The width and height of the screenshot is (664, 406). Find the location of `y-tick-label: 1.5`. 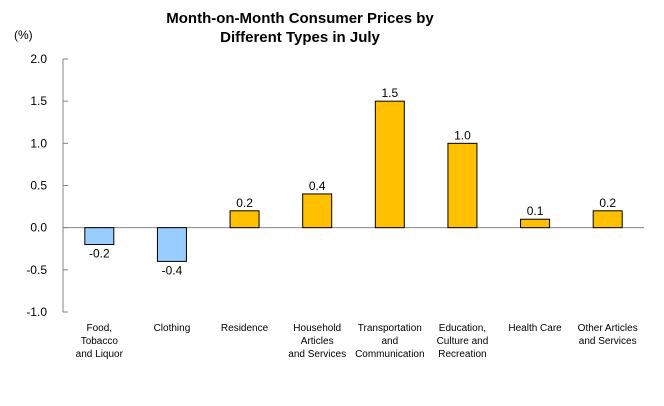

y-tick-label: 1.5 is located at coordinates (38, 101).